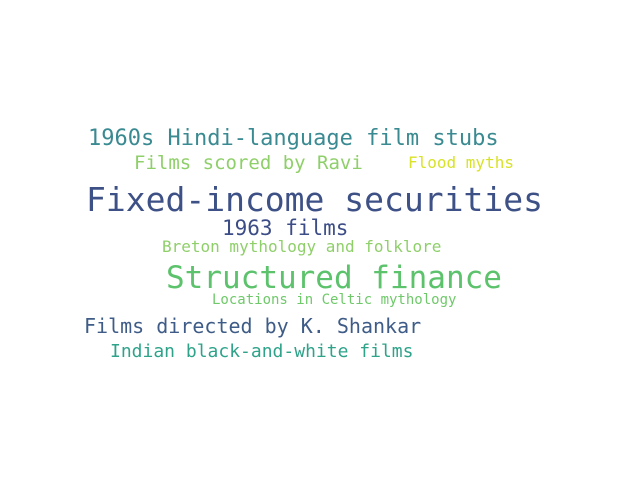 The width and height of the screenshot is (640, 480). I want to click on word-breton-mythology-and-folklore: Breton mythology and folklore, so click(302, 246).